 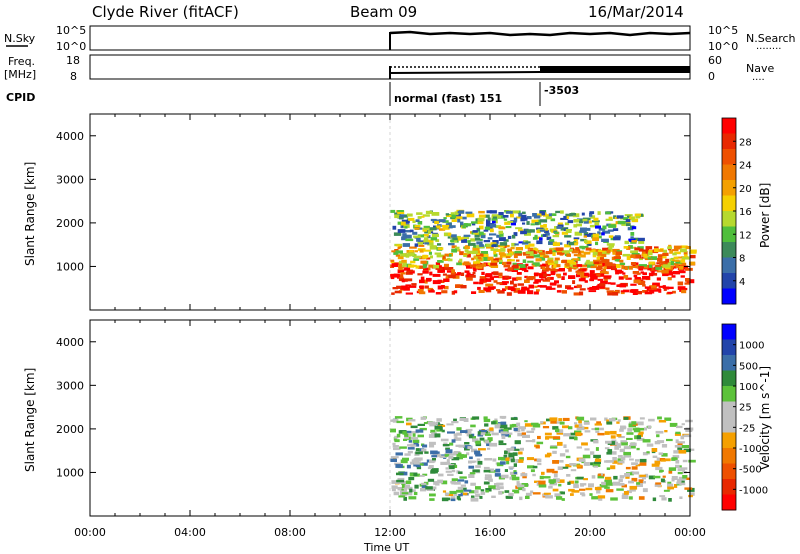 What do you see at coordinates (742, 282) in the screenshot?
I see `power-colorbar-tick-label: 4` at bounding box center [742, 282].